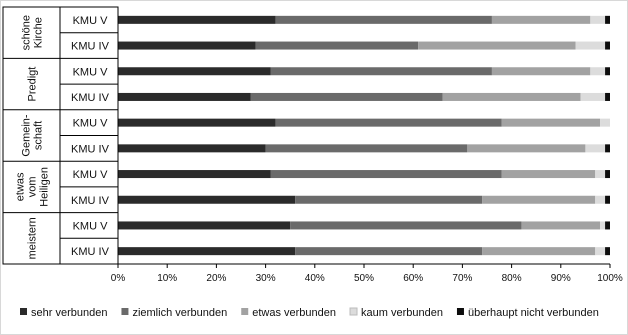 The image size is (628, 335). I want to click on group-label: Predigt, so click(33, 84).